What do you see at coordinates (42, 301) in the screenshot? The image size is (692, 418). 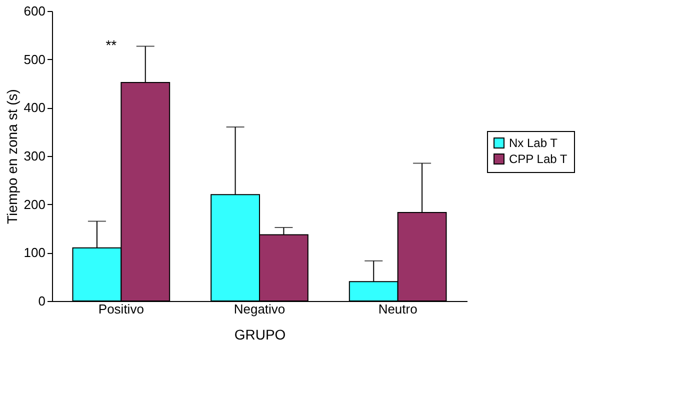 I see `y-tick-label: 0` at bounding box center [42, 301].